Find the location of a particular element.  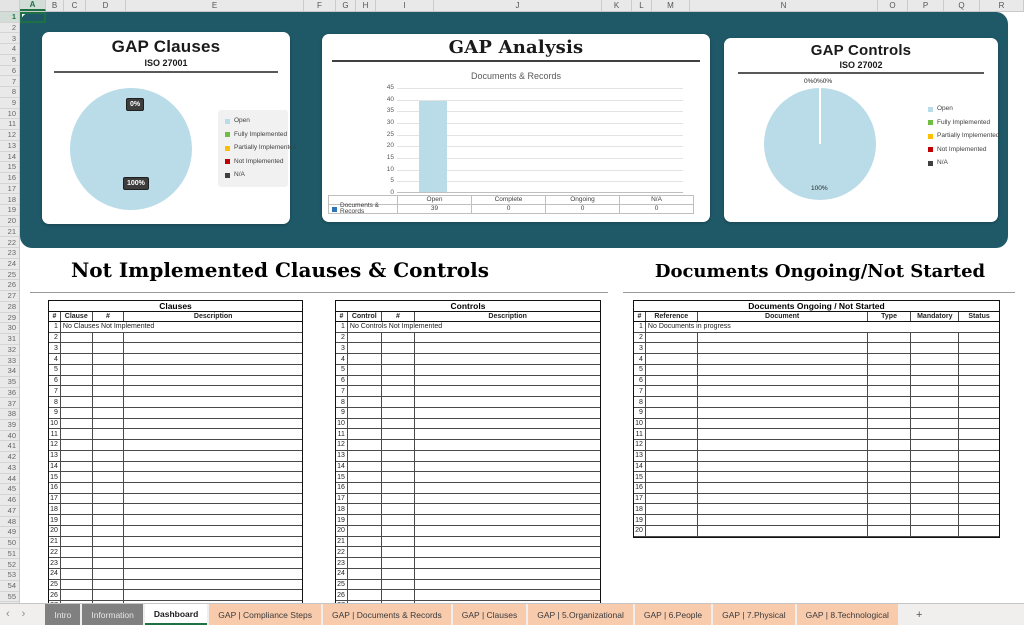

row-header-40: 40 is located at coordinates (9, 436).